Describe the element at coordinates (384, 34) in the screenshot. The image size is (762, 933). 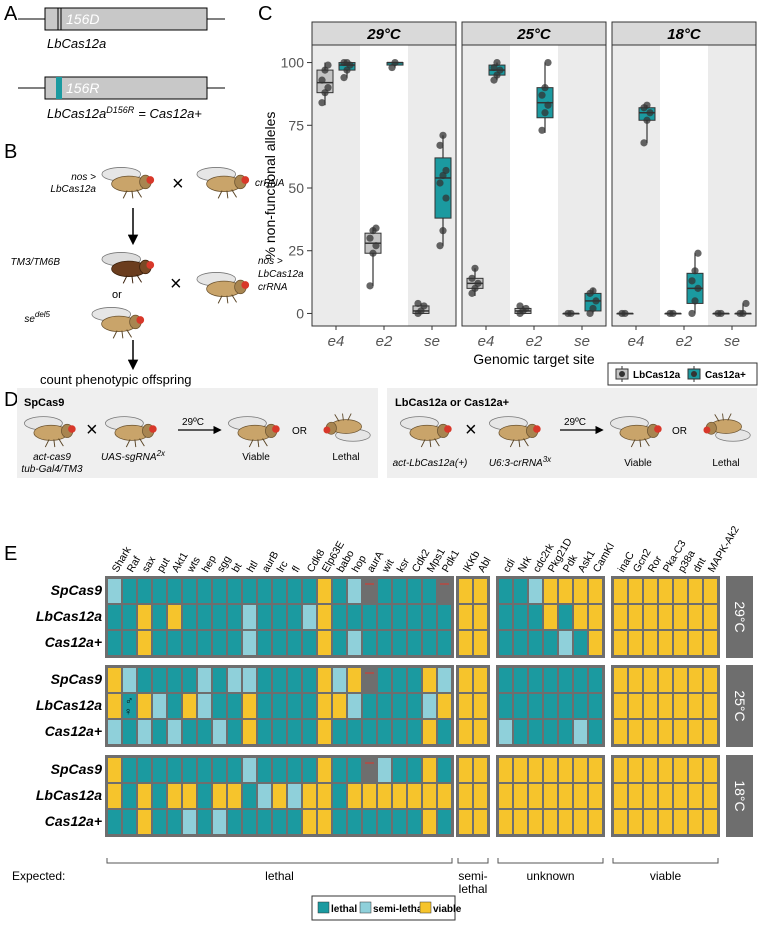
I see `facet-label: 29°C` at that location.